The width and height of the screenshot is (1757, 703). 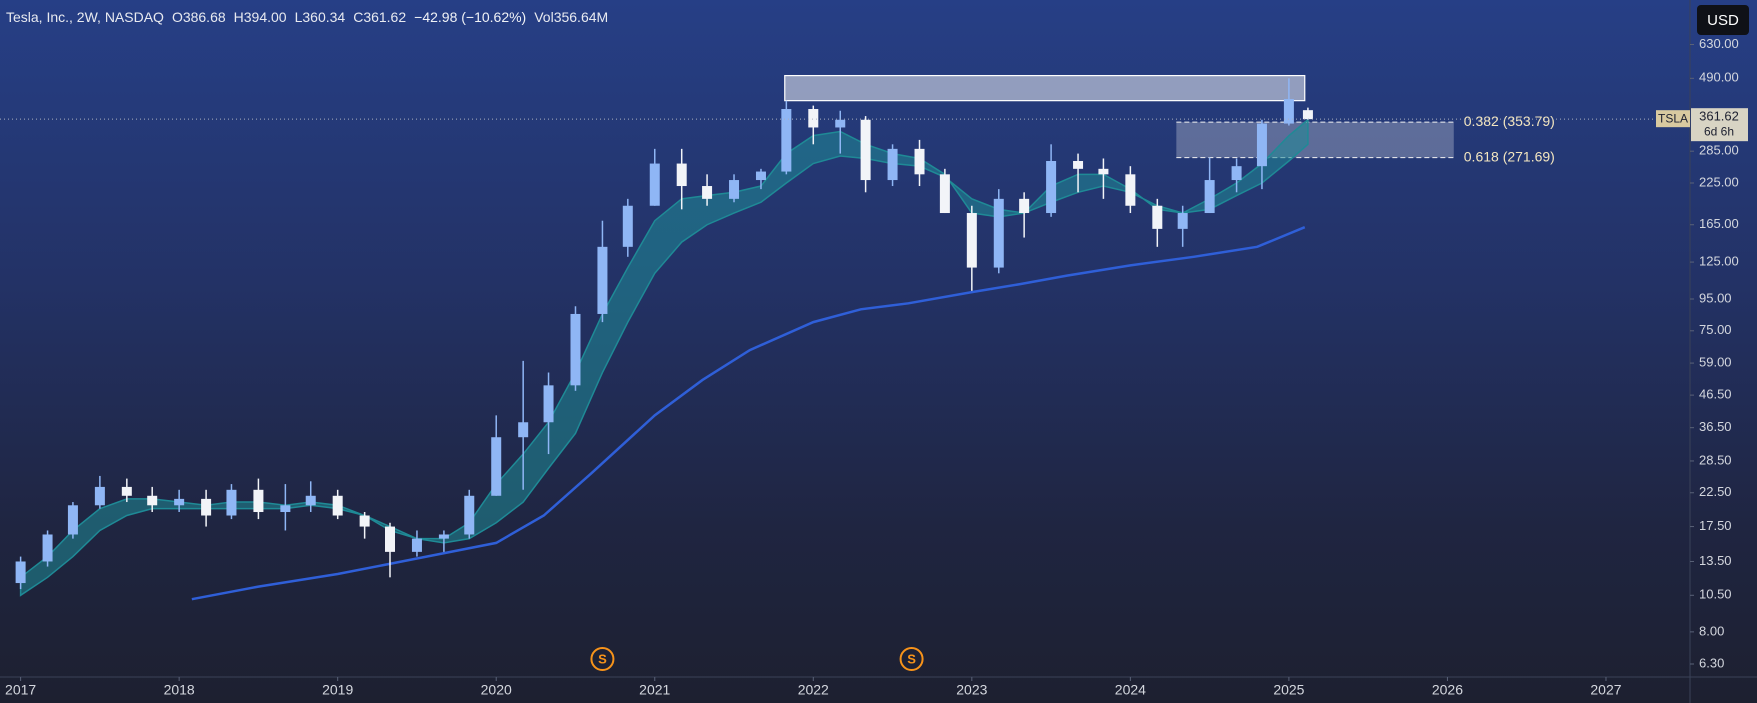 What do you see at coordinates (1723, 20) in the screenshot?
I see `currency-button: USD` at bounding box center [1723, 20].